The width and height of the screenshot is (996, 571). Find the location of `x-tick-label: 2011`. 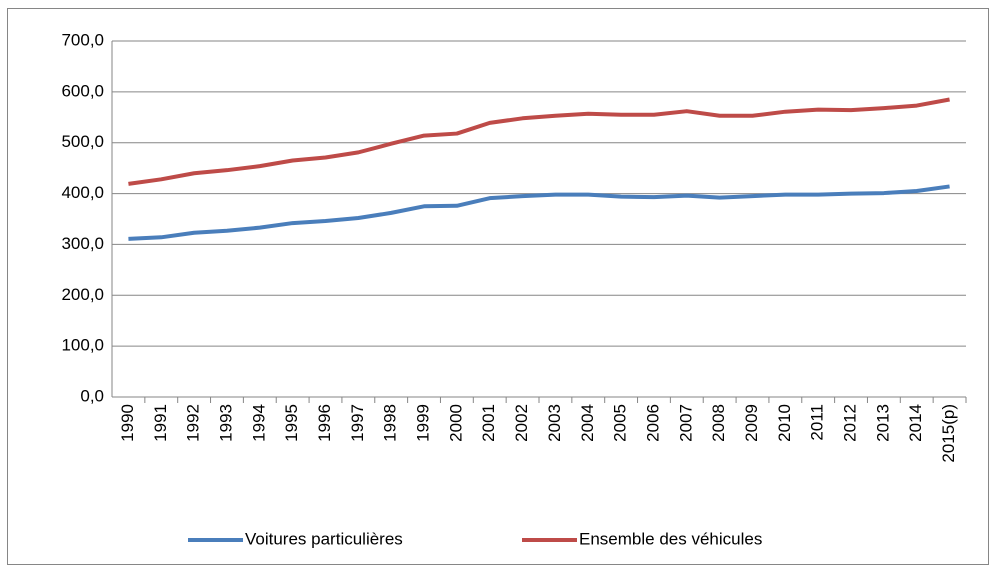

x-tick-label: 2011 is located at coordinates (817, 422).